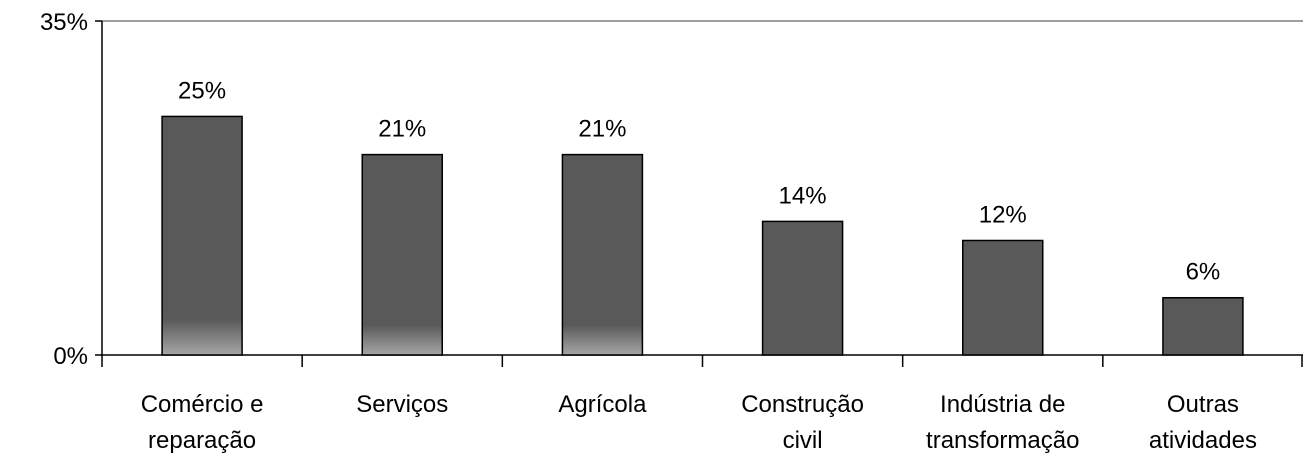 The image size is (1303, 453). What do you see at coordinates (1002, 440) in the screenshot?
I see `x-tick-label: transformação` at bounding box center [1002, 440].